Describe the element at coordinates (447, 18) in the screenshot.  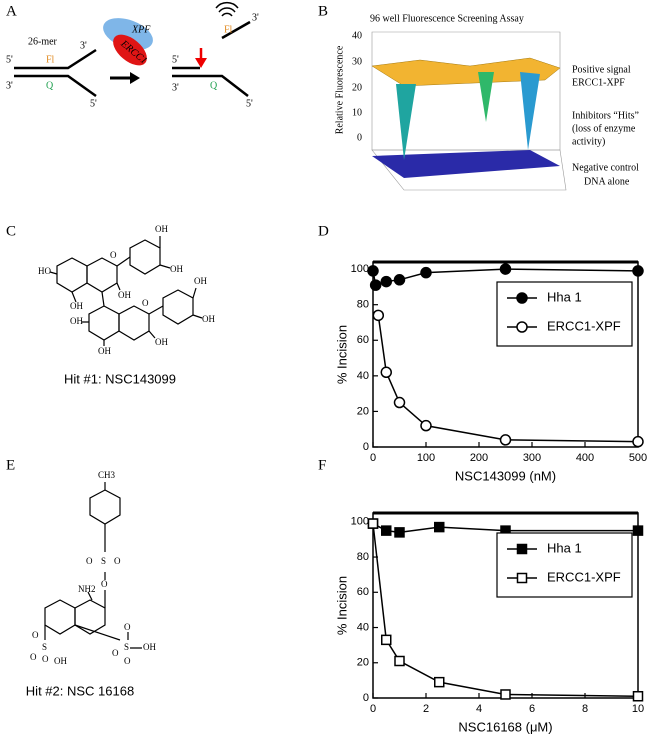
I see `panel-b-title: 96 well Fluorescence Screening Assay` at that location.